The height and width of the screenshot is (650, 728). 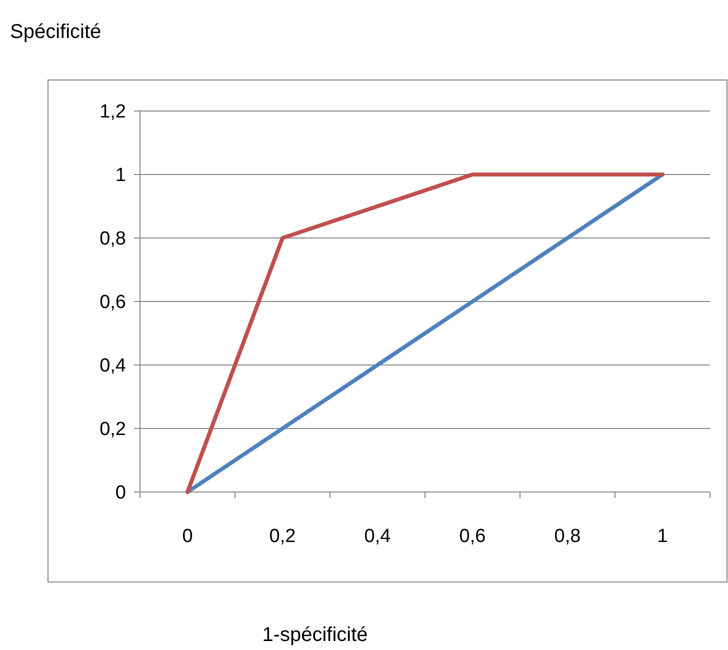 What do you see at coordinates (378, 536) in the screenshot?
I see `x-tick-label: 0,4` at bounding box center [378, 536].